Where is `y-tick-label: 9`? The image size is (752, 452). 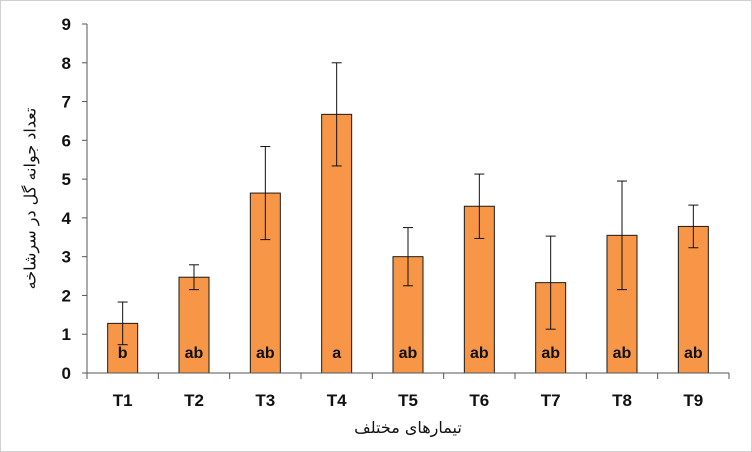
y-tick-label: 9 is located at coordinates (66, 24).